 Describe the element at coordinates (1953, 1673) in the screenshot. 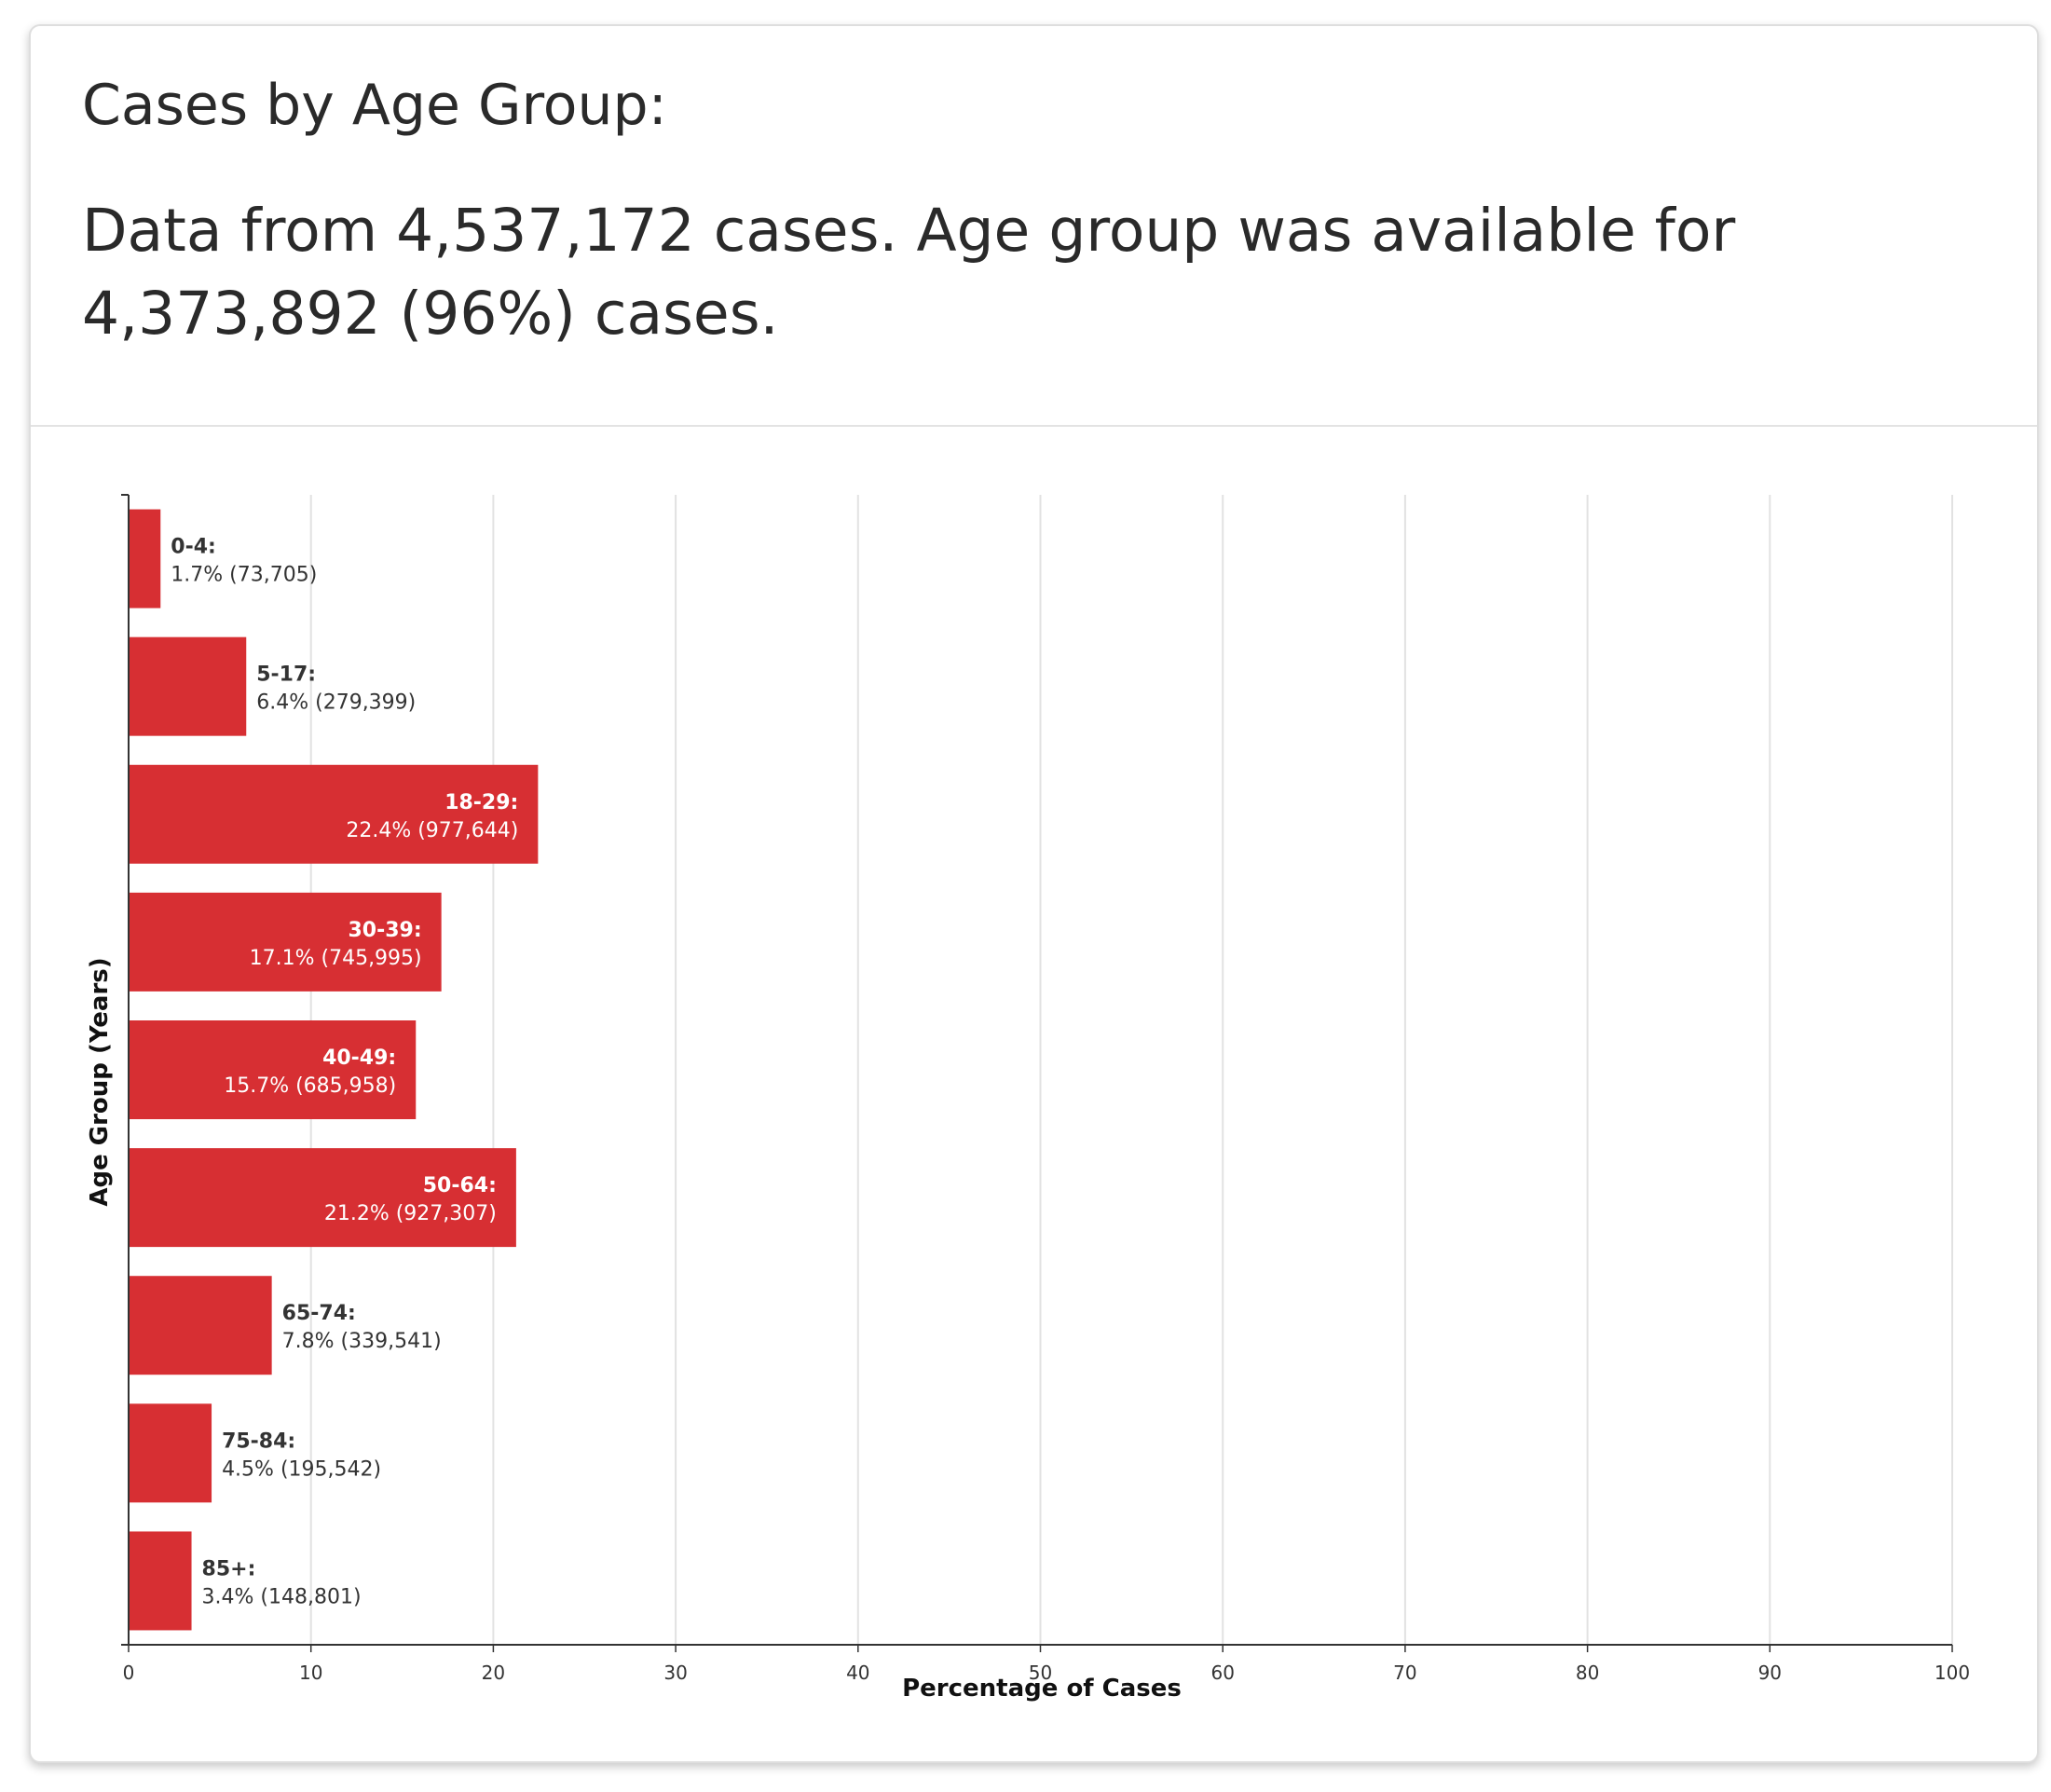

I see `x-tick-label: 100` at that location.